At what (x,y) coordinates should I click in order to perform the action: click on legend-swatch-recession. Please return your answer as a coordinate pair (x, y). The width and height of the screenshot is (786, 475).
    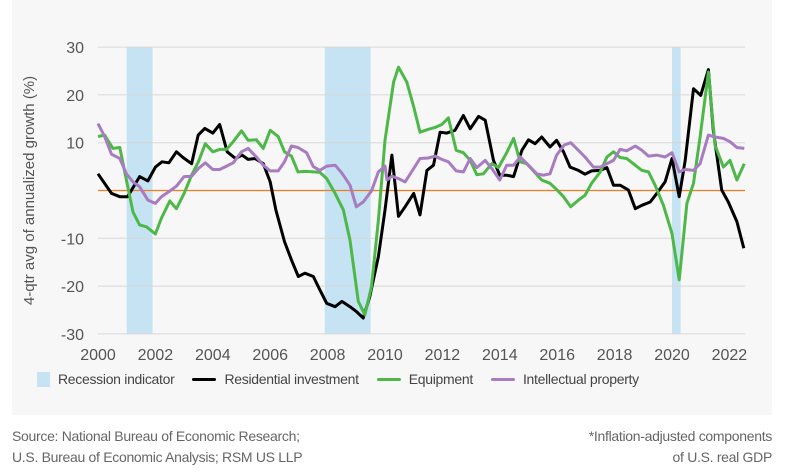
    Looking at the image, I should click on (43, 379).